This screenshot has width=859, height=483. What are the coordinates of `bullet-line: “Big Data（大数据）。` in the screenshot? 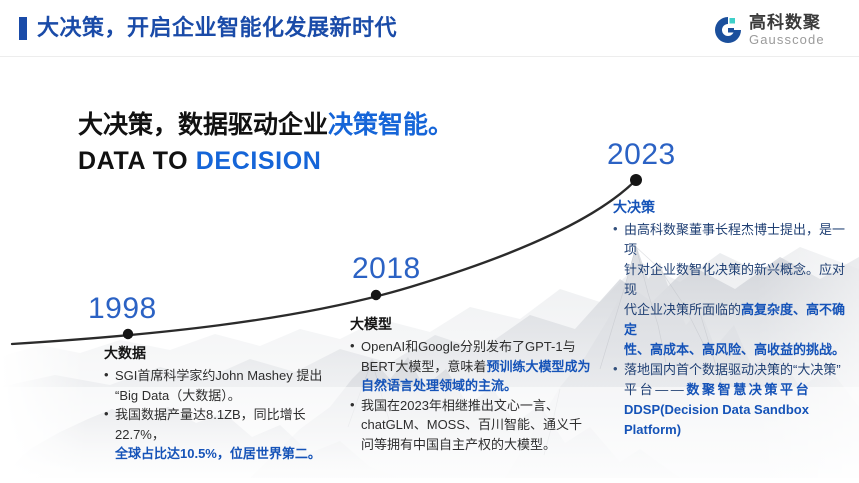 It's located at (178, 395).